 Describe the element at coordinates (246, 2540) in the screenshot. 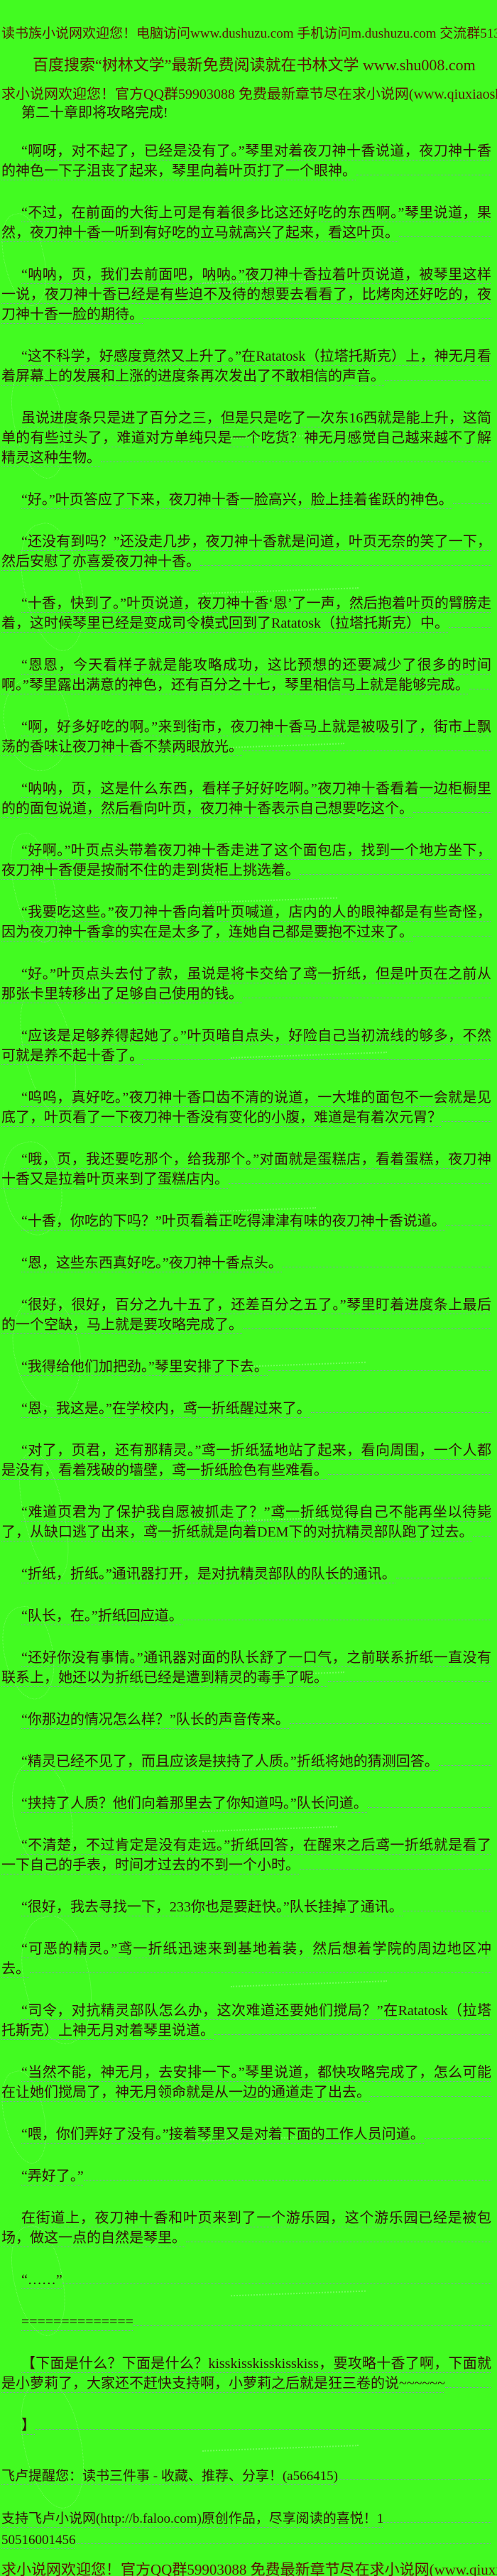

I see `footer-code-line: 50516001456` at that location.